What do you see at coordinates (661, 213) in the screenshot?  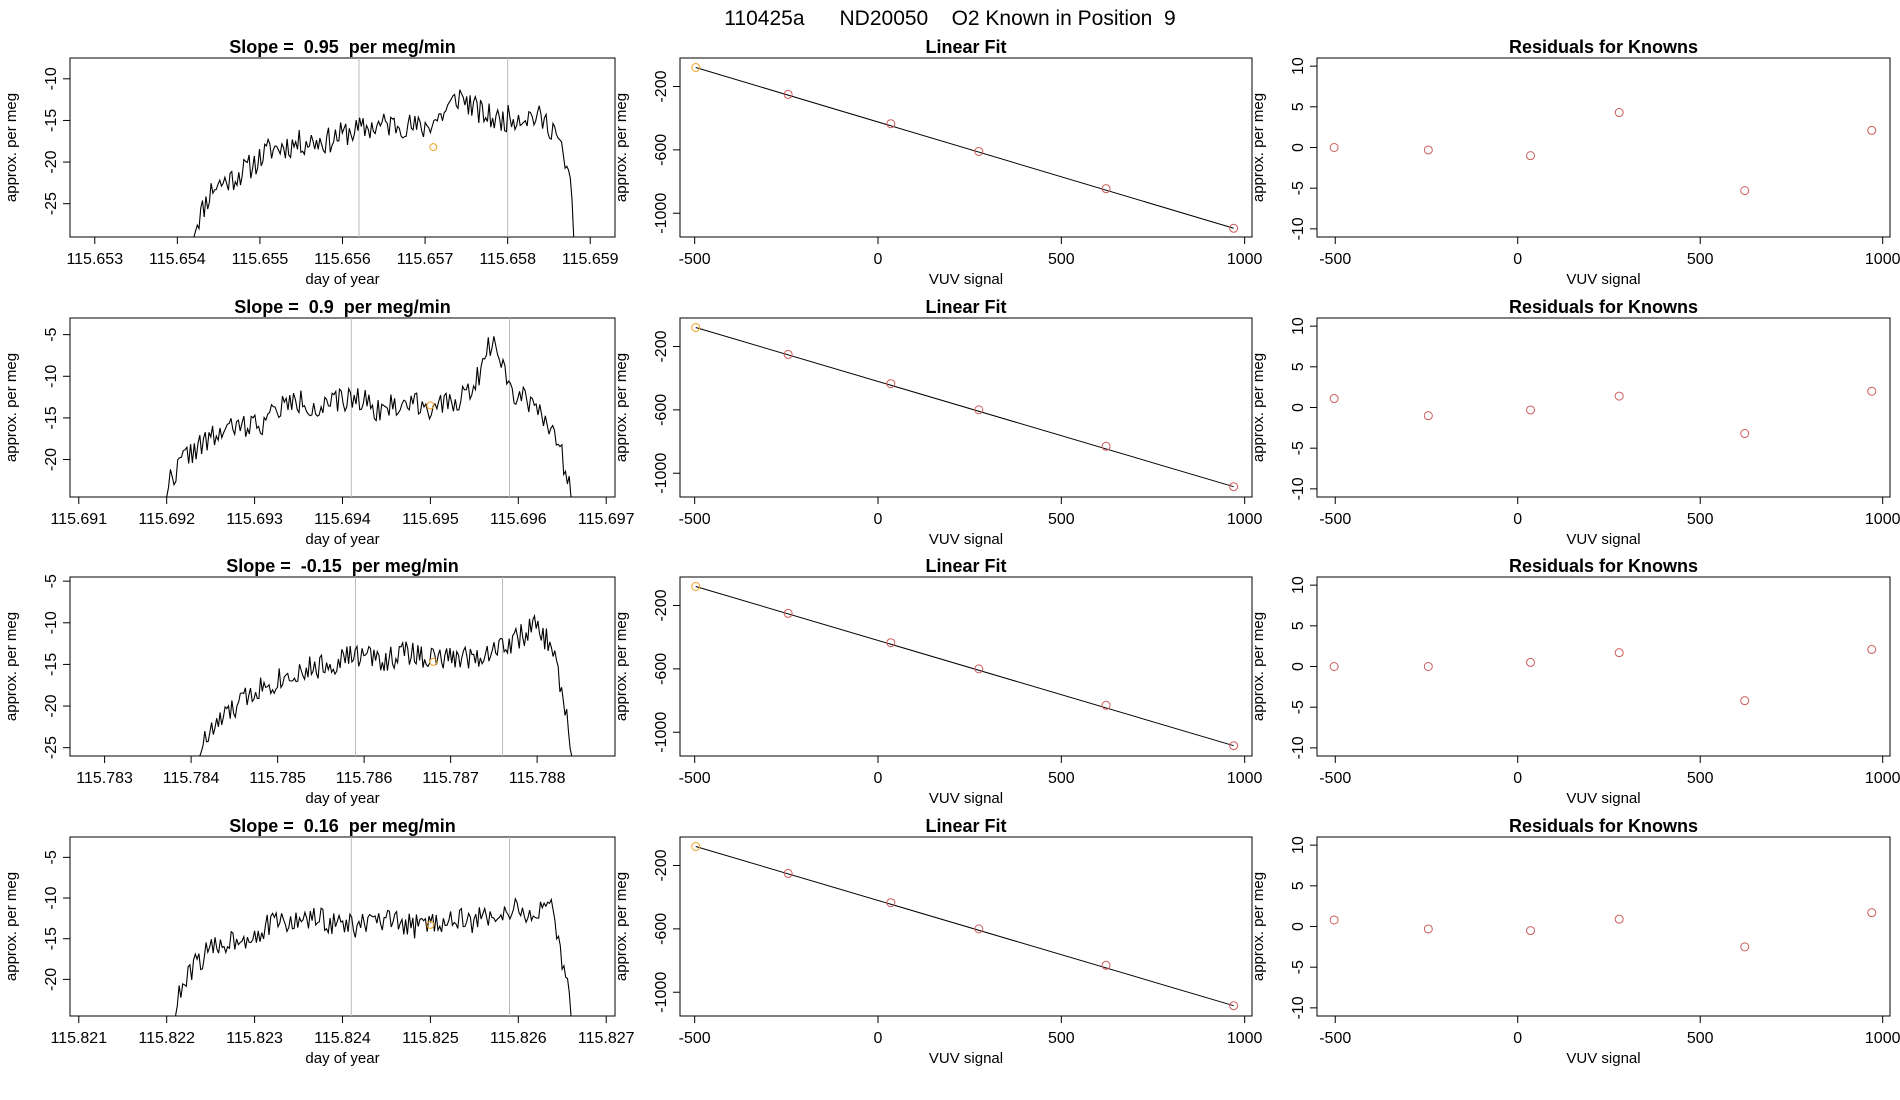 I see `y-tick-label: -1000` at bounding box center [661, 213].